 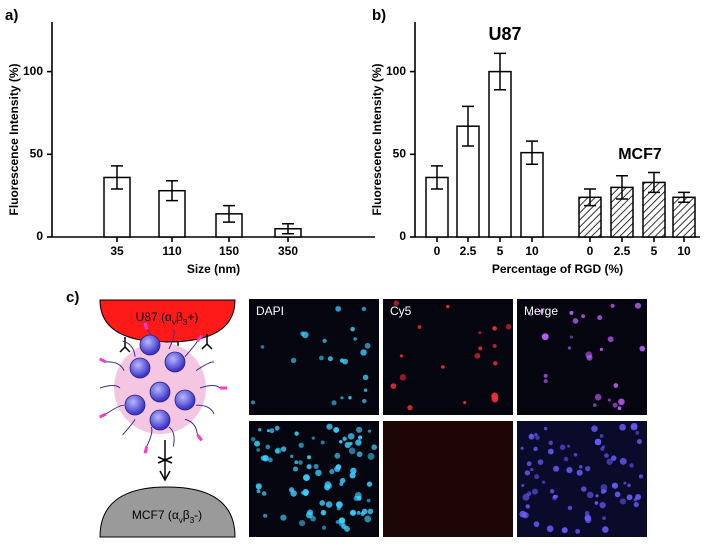 I want to click on panel-label: b), so click(x=379, y=15).